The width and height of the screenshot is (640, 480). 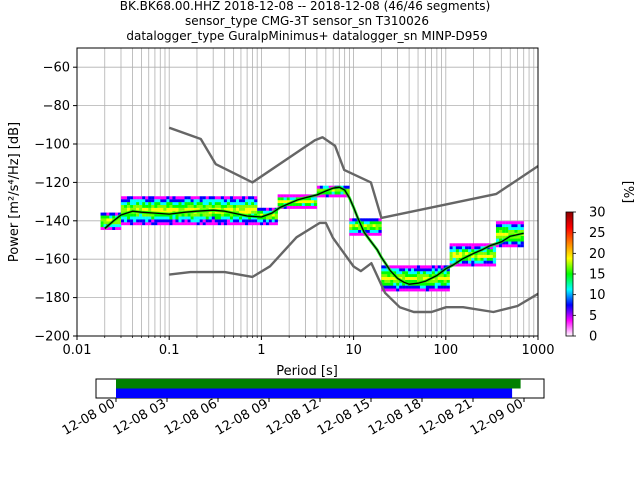 I want to click on mean-line, so click(x=314, y=235).